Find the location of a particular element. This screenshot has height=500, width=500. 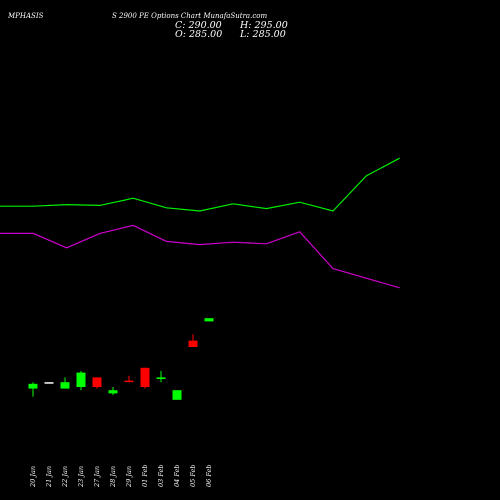

candle-04-feb is located at coordinates (177, 395).